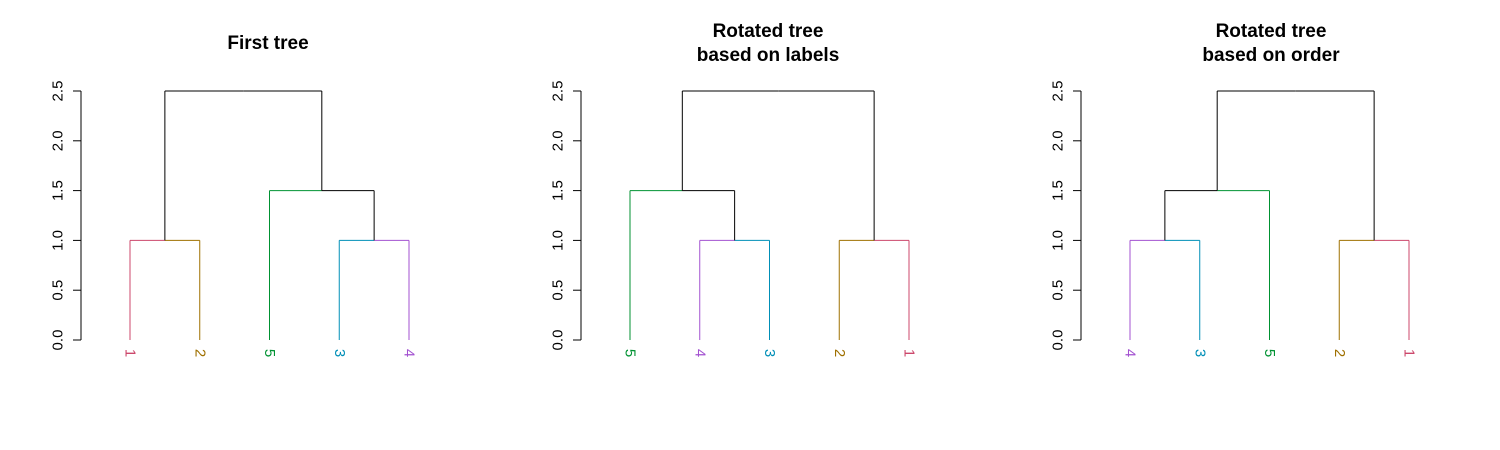 This screenshot has width=1500, height=450. I want to click on chart-title-line: based on labels, so click(768, 55).